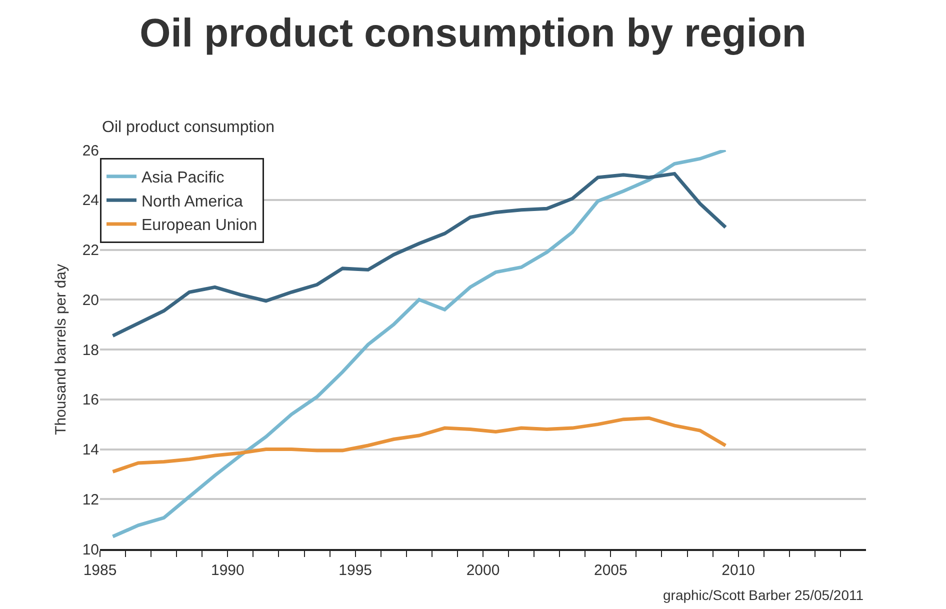 The height and width of the screenshot is (609, 946). I want to click on legend-label: Asia Pacific, so click(183, 178).